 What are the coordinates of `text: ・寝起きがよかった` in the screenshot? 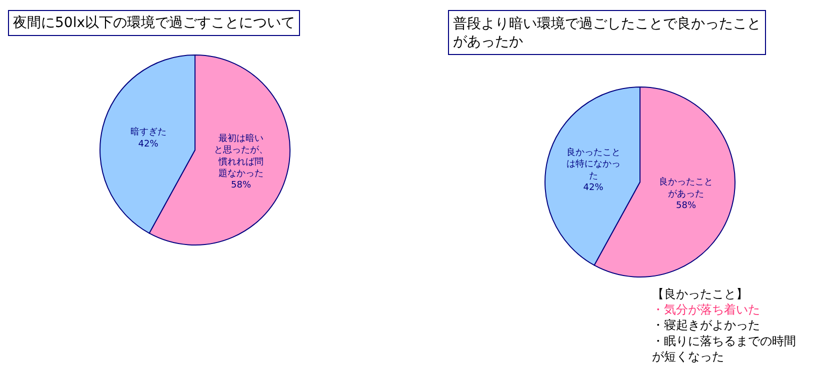 It's located at (706, 325).